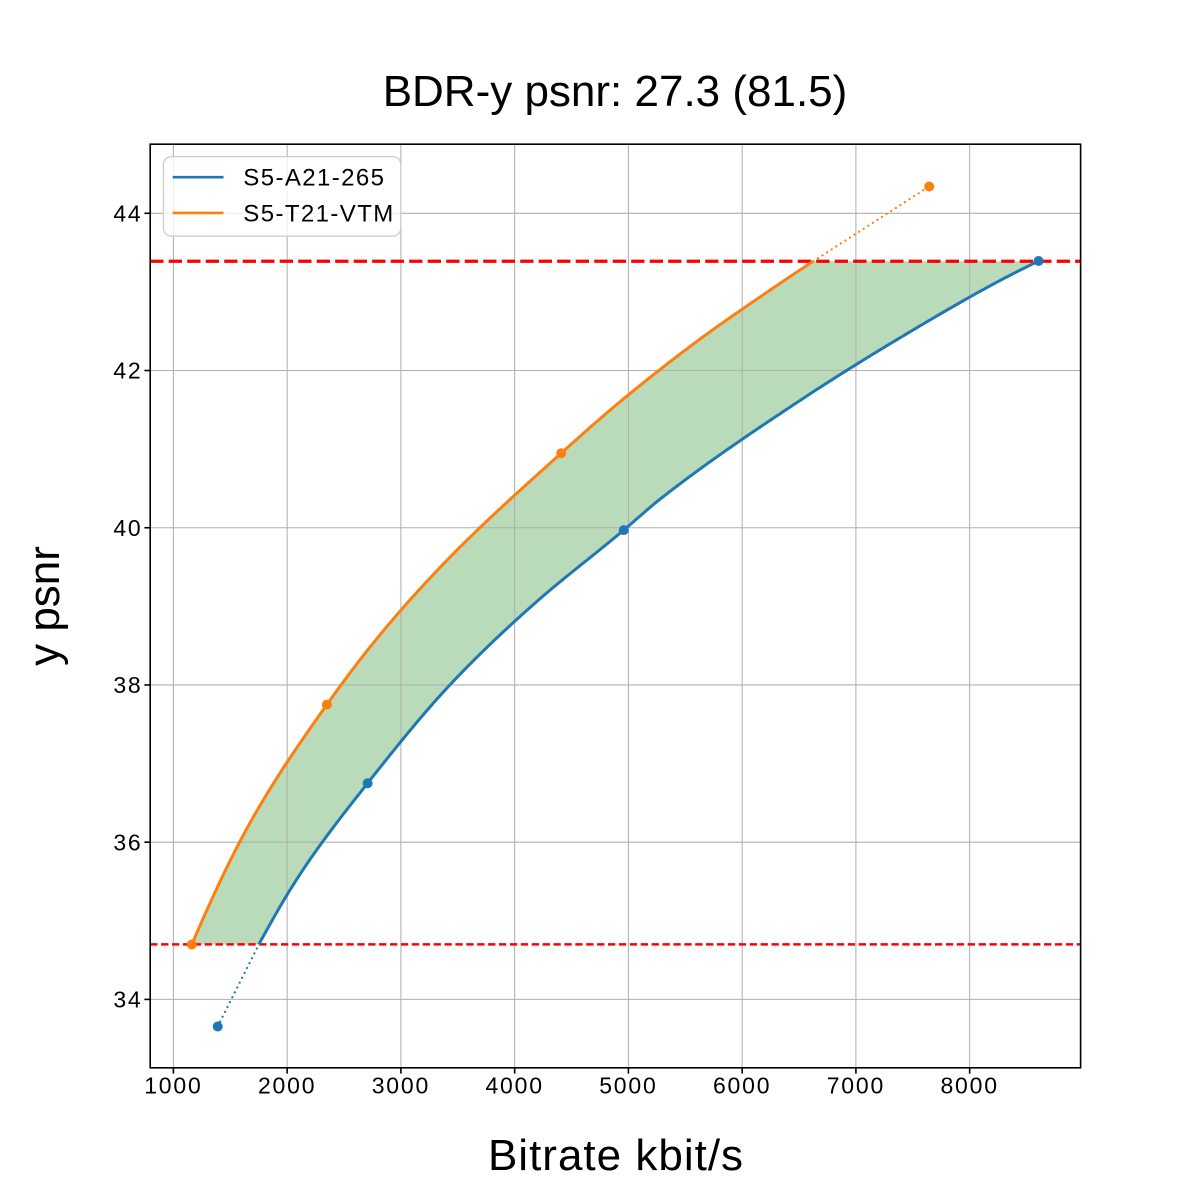 Image resolution: width=1200 pixels, height=1200 pixels. Describe the element at coordinates (287, 1086) in the screenshot. I see `svg-text: 2000` at that location.